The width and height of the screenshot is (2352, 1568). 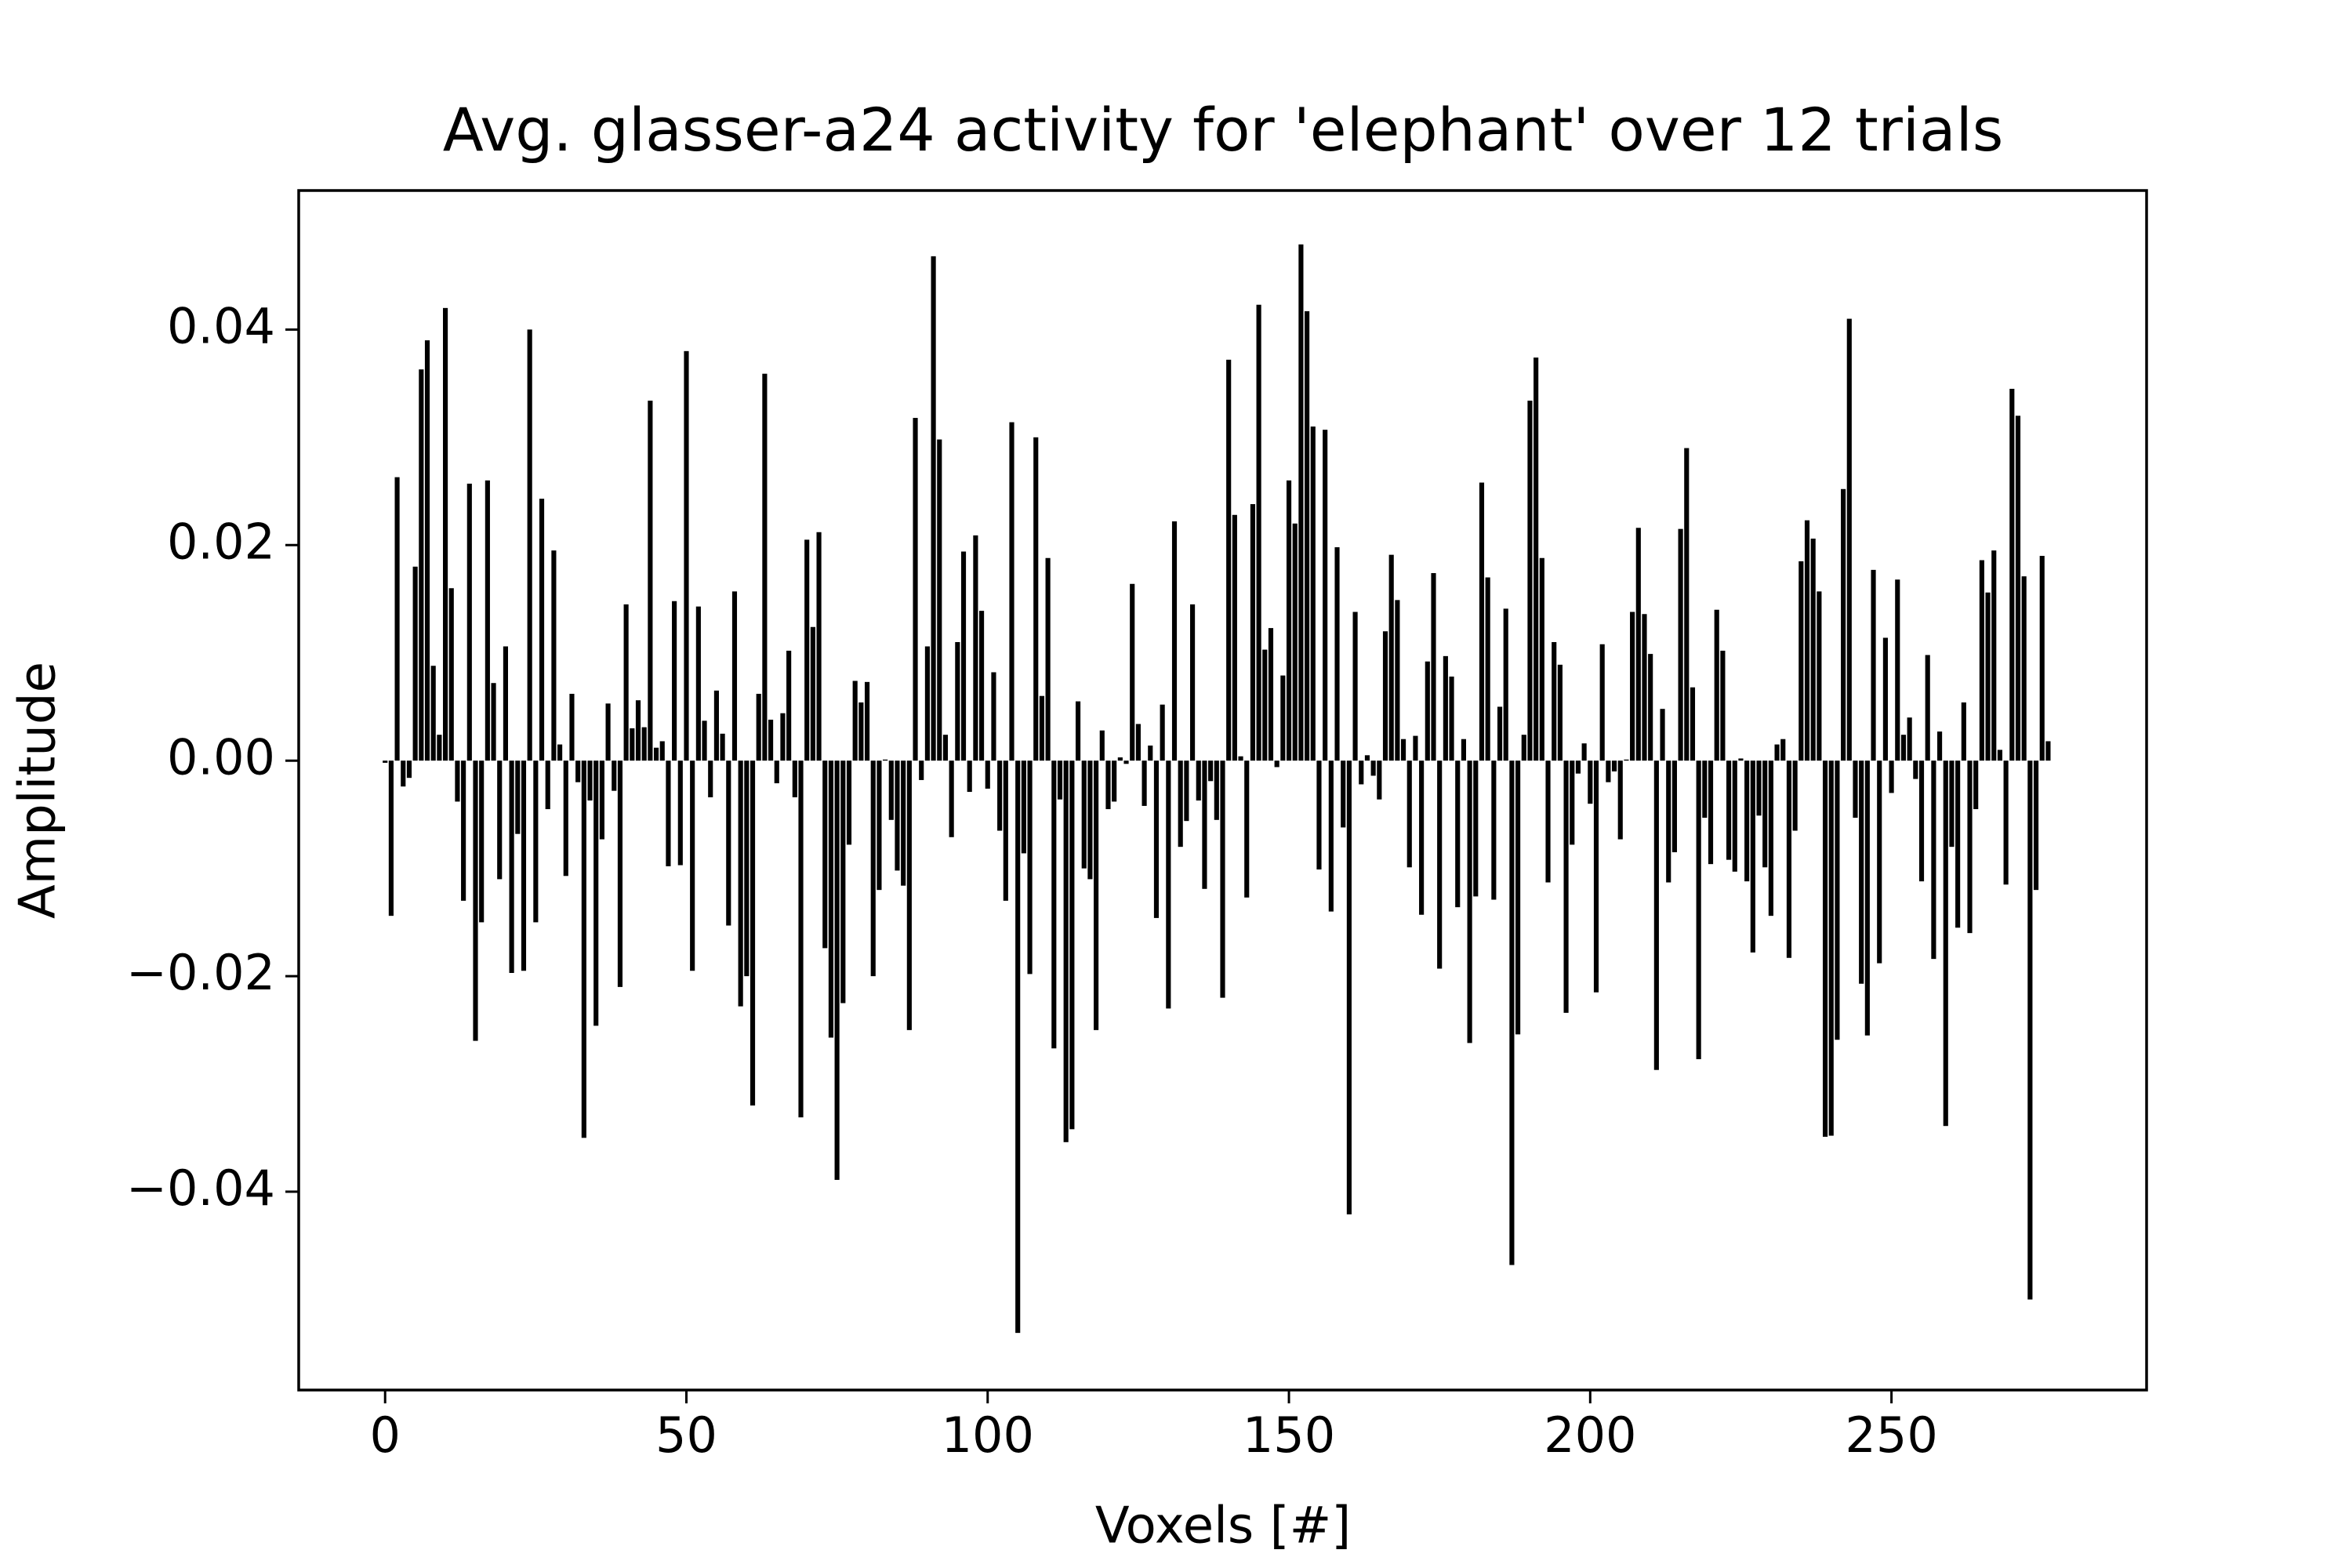 What do you see at coordinates (221, 541) in the screenshot?
I see `y-tick-label: 0.02` at bounding box center [221, 541].